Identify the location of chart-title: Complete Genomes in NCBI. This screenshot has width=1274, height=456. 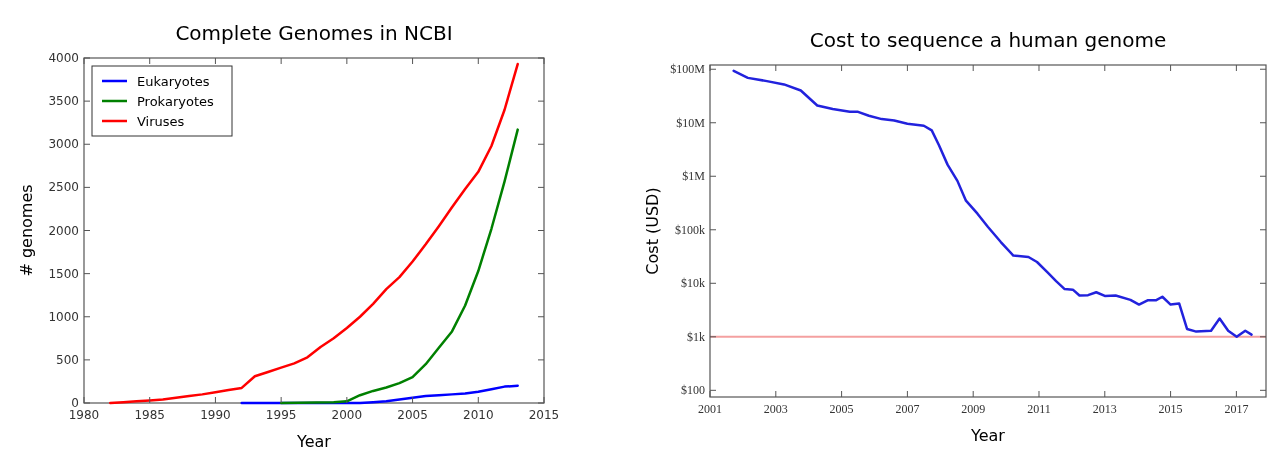
(314, 33).